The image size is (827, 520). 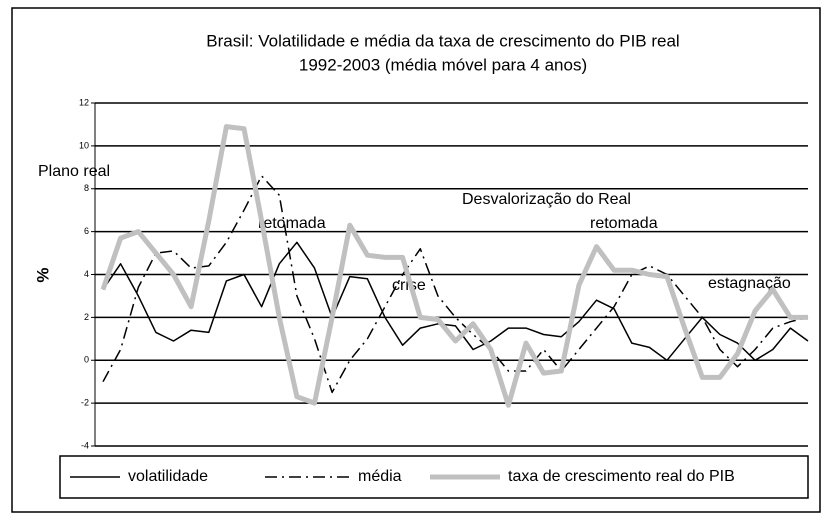 What do you see at coordinates (86, 360) in the screenshot?
I see `y-tick-label: 0` at bounding box center [86, 360].